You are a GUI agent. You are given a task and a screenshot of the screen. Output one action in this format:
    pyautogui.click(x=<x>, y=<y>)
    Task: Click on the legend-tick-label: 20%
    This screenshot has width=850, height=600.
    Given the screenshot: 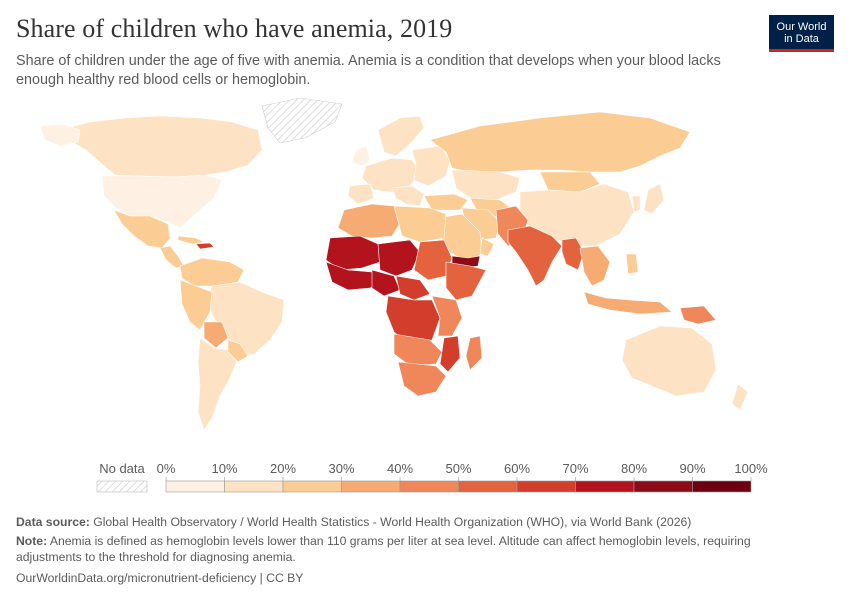 What is the action you would take?
    pyautogui.click(x=283, y=468)
    